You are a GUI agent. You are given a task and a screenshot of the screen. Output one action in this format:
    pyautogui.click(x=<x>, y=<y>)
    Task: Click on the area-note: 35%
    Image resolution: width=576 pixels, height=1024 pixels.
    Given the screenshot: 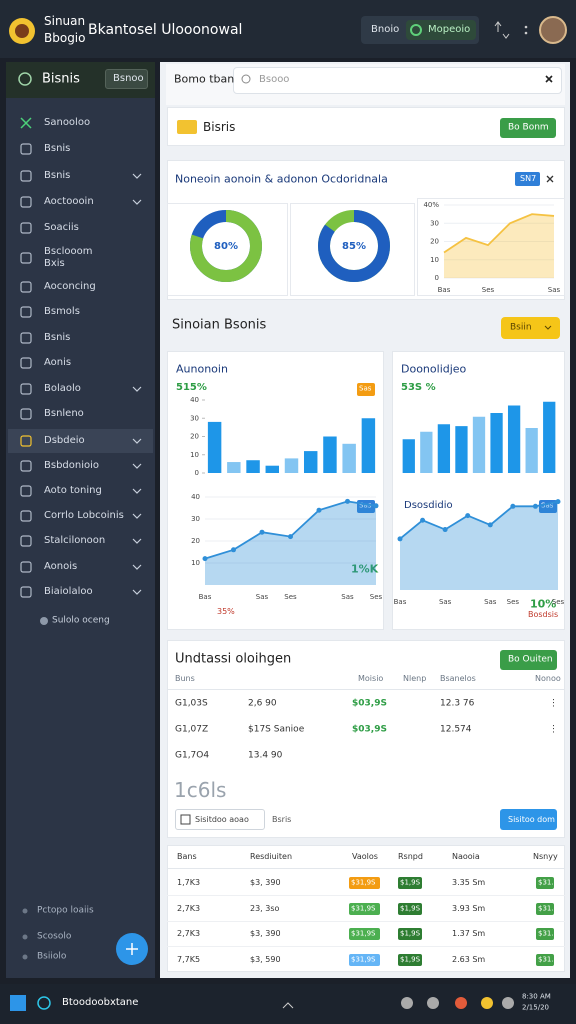 What is the action you would take?
    pyautogui.click(x=226, y=611)
    